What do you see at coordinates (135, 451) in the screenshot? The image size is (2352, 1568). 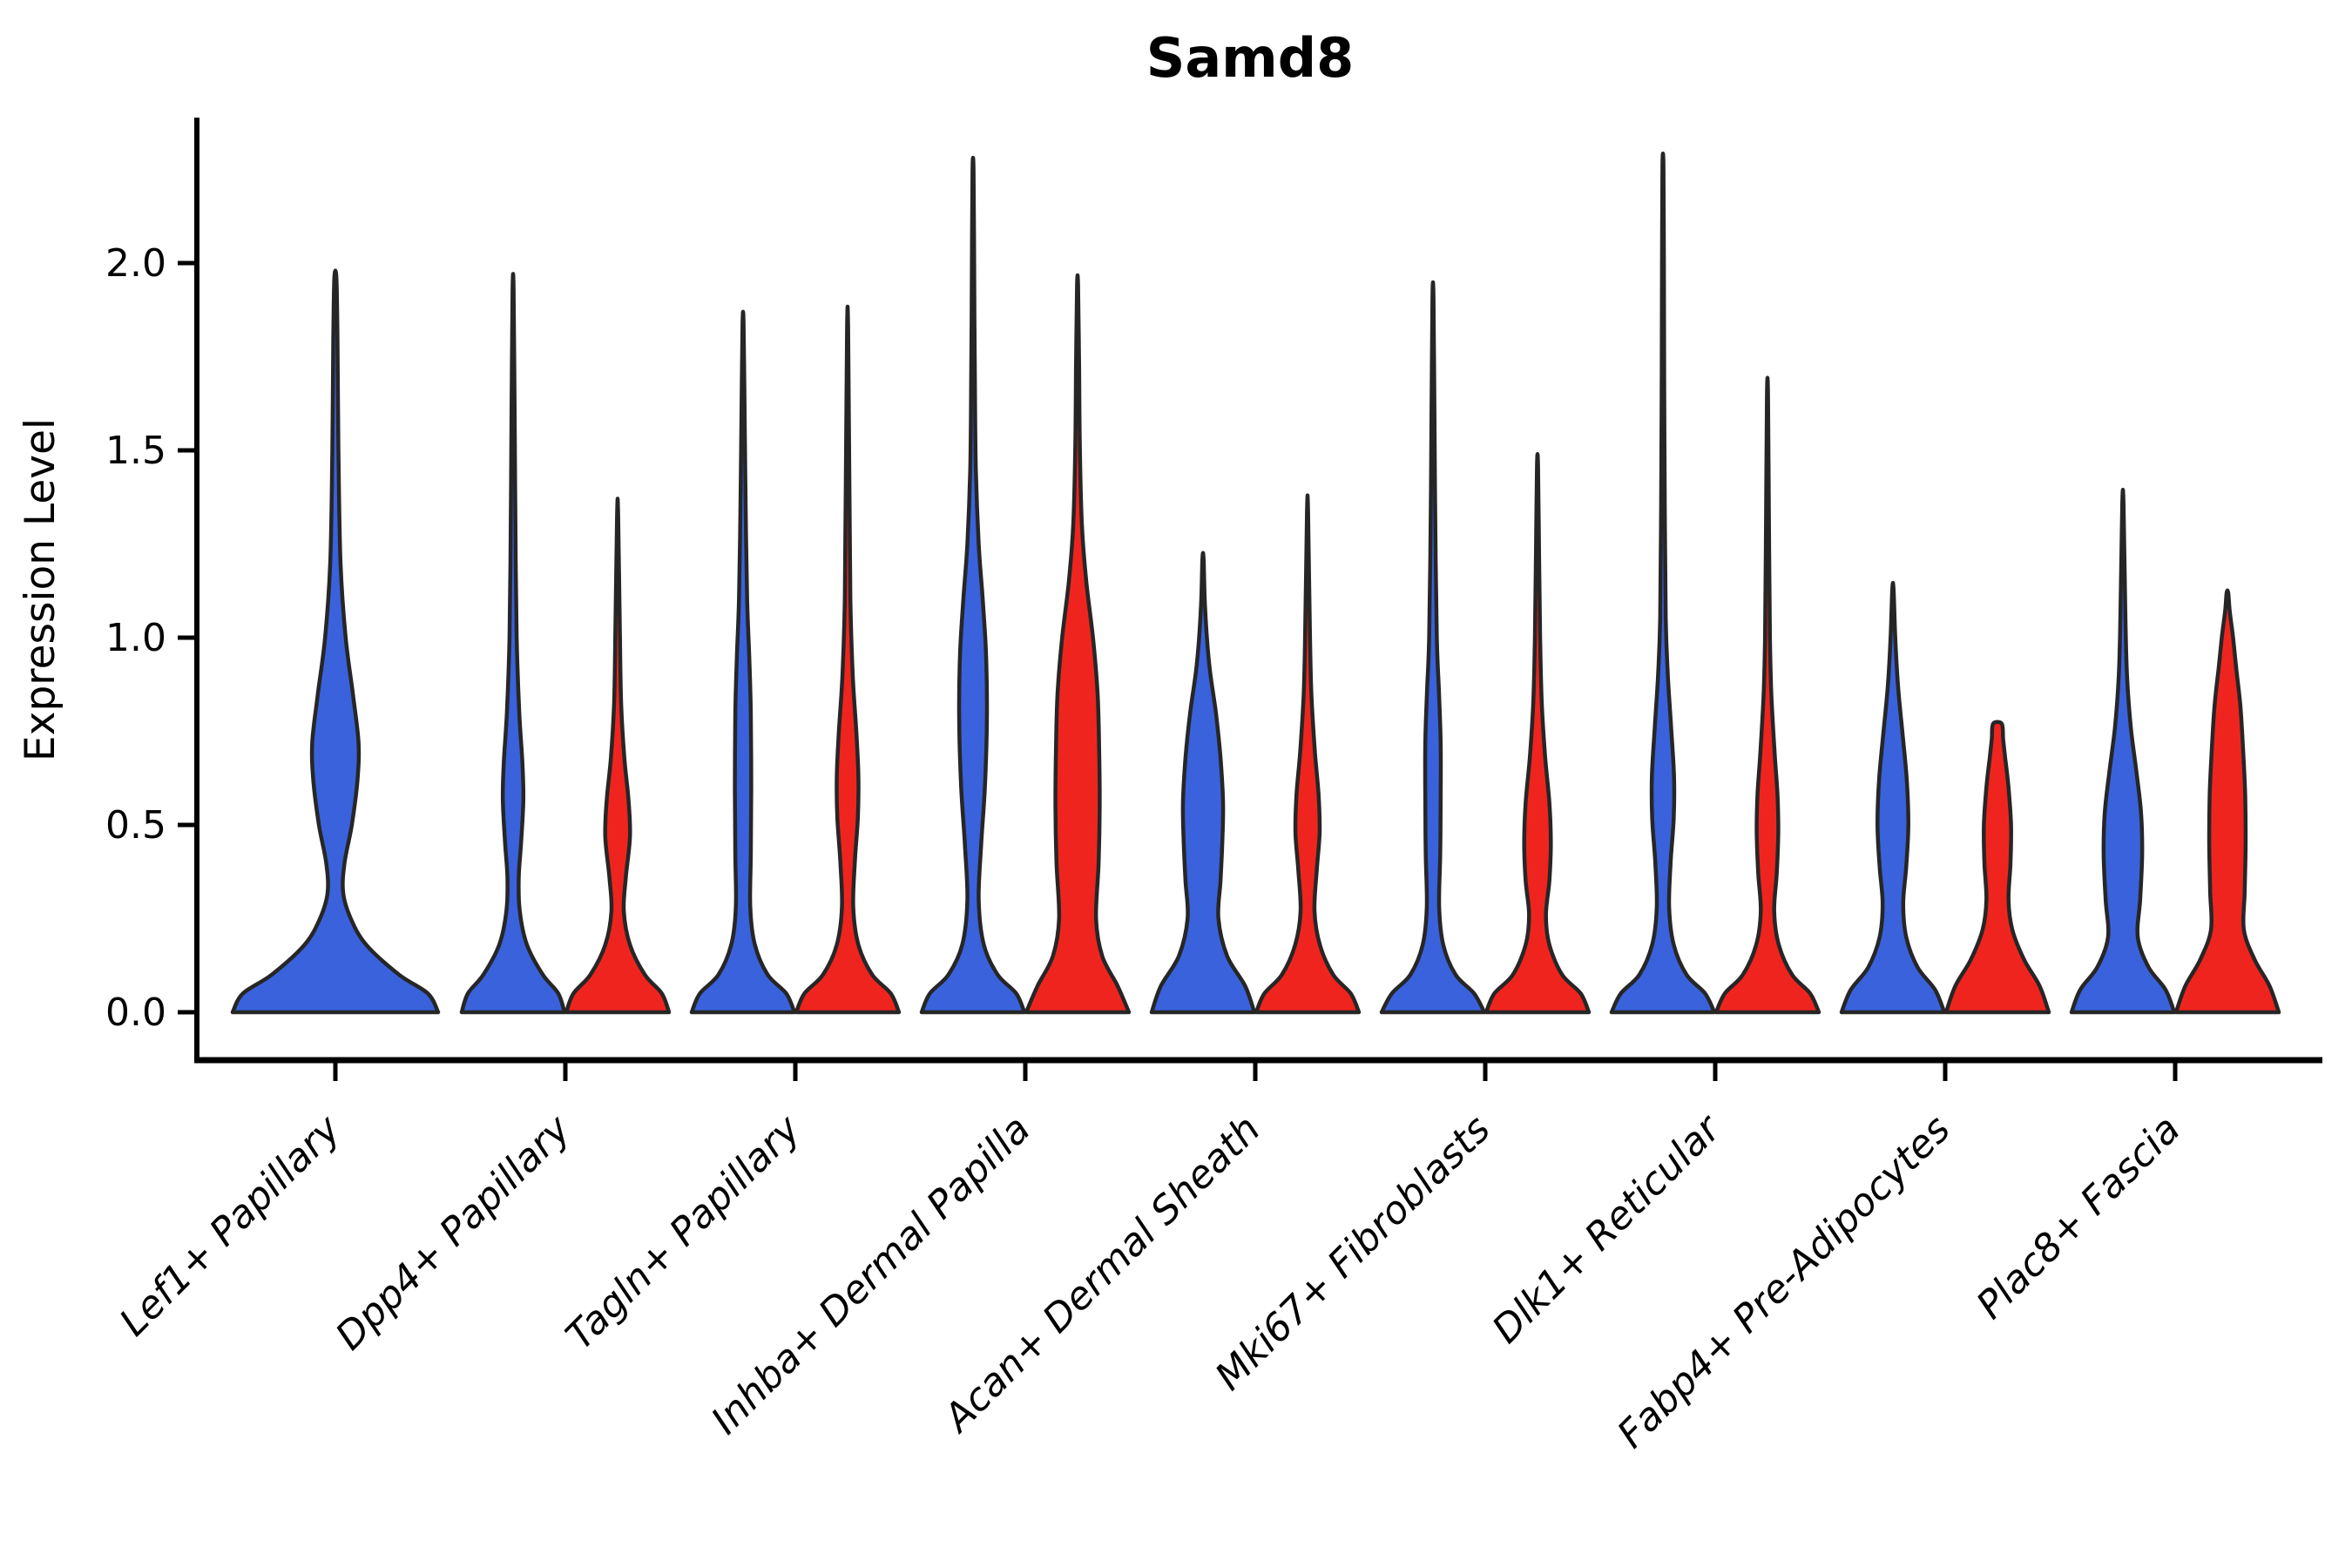 I see `y-tick-label: 1.5` at bounding box center [135, 451].